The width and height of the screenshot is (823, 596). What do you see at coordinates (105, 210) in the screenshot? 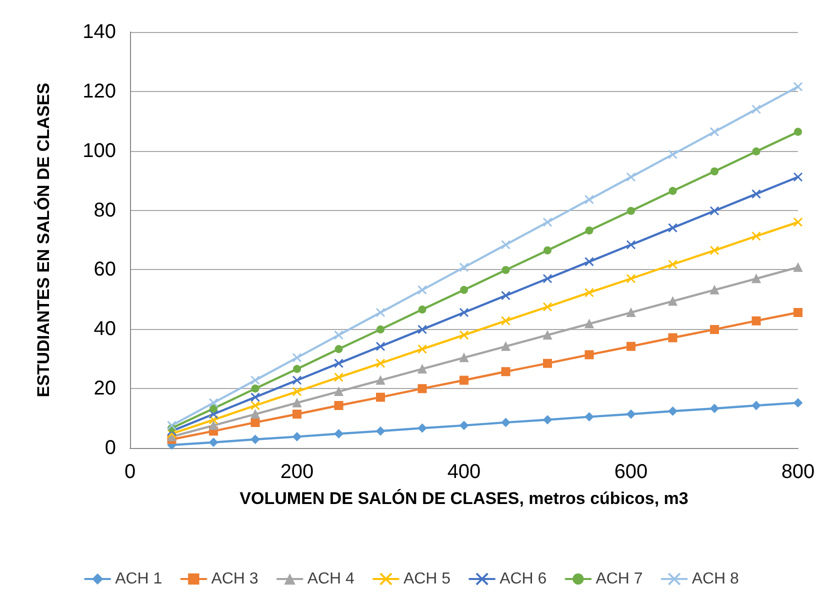
I see `y-tick-label: 80` at bounding box center [105, 210].